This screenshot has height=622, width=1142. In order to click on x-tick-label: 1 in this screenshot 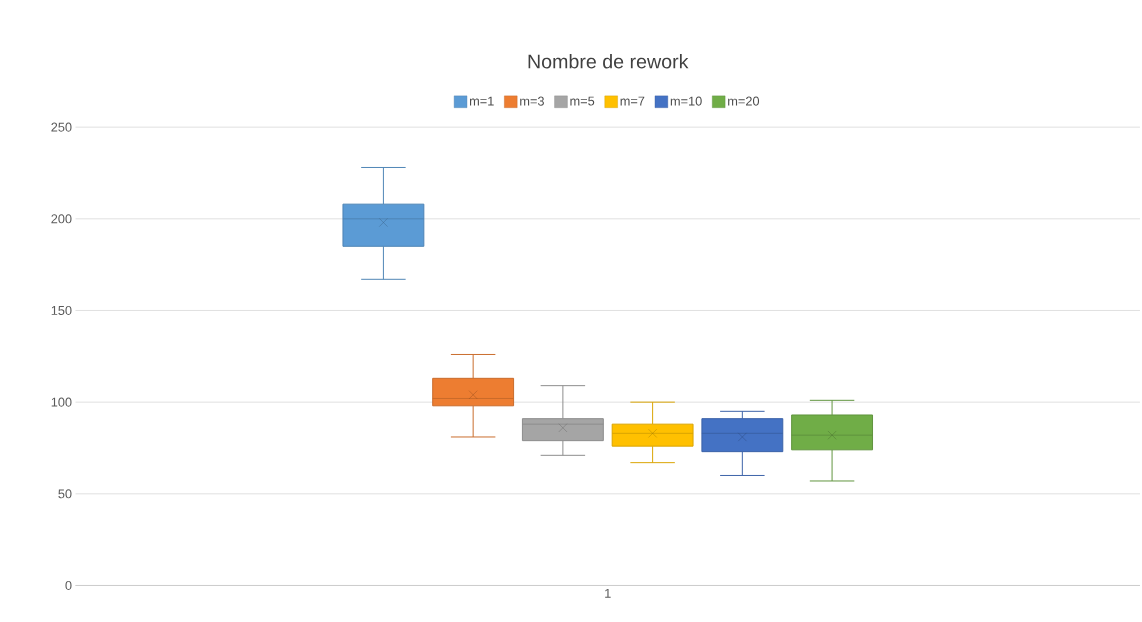, I will do `click(608, 593)`.